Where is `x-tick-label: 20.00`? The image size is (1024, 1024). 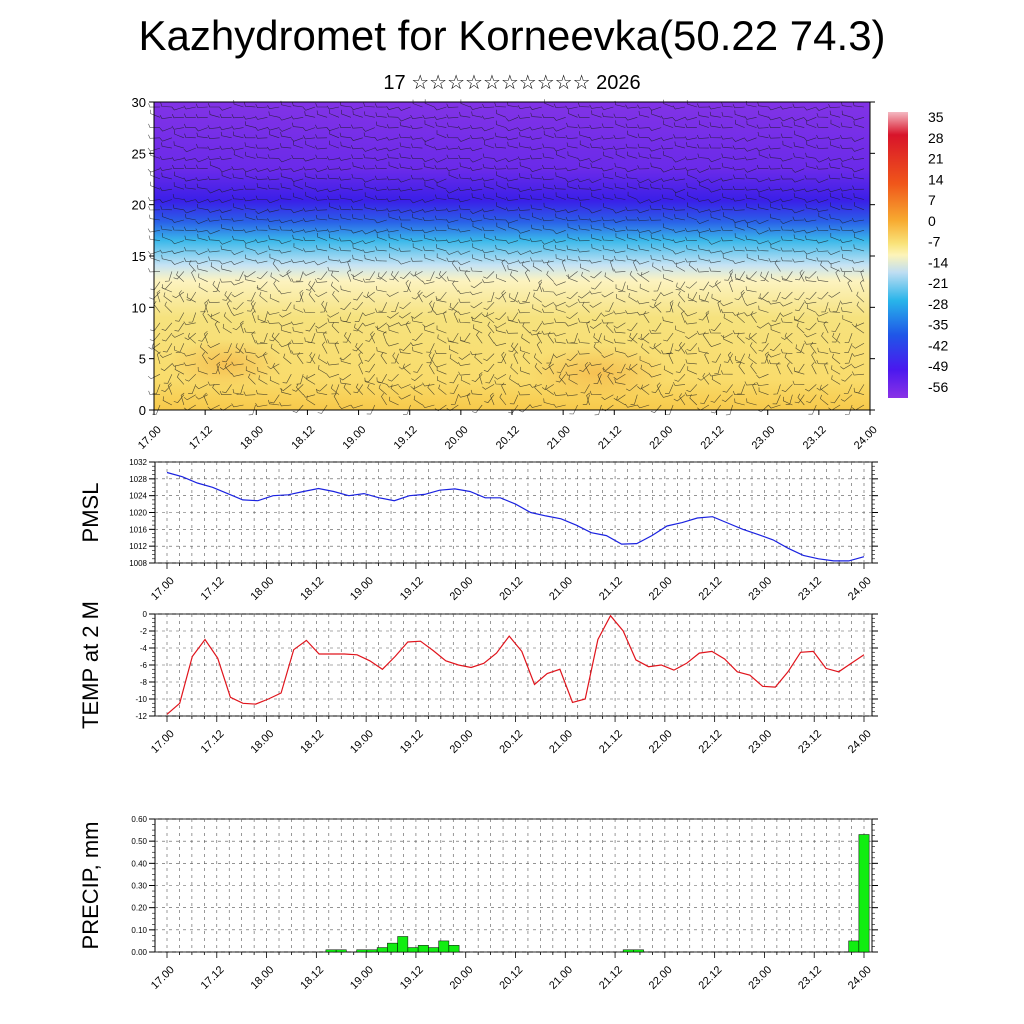
x-tick-label: 20.00 is located at coordinates (462, 742).